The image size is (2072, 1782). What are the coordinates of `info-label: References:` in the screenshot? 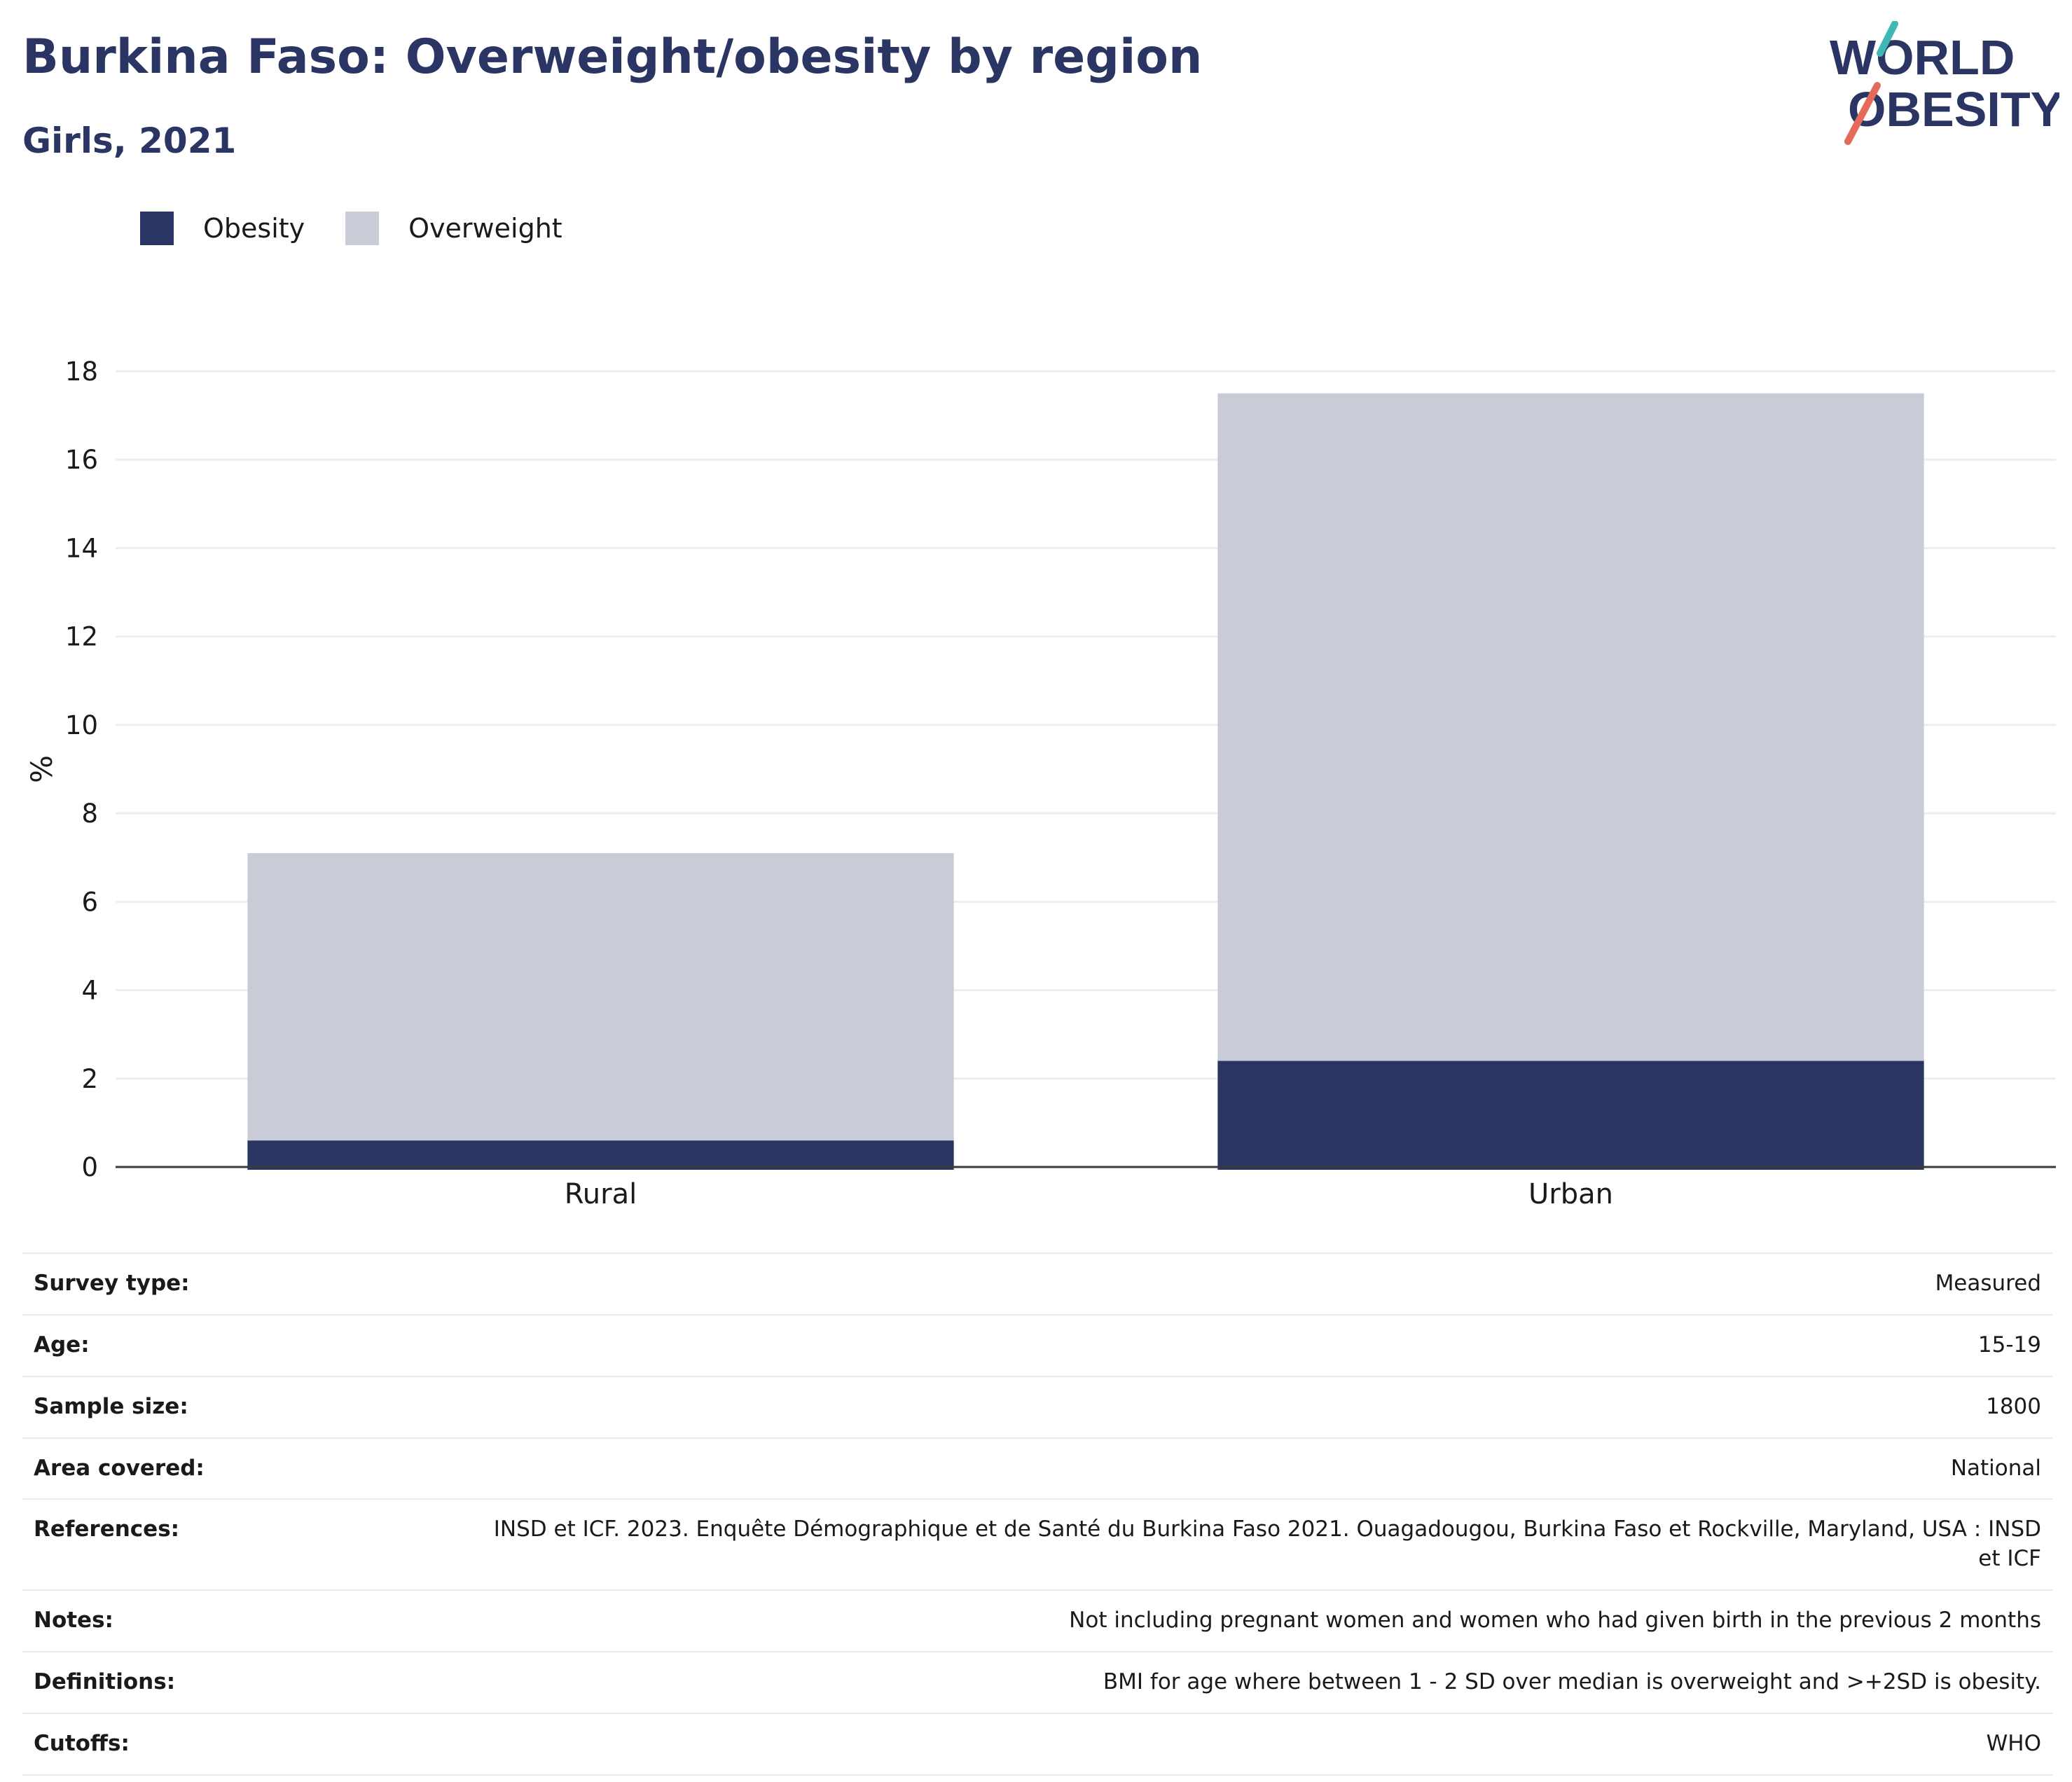 It's located at (244, 1544).